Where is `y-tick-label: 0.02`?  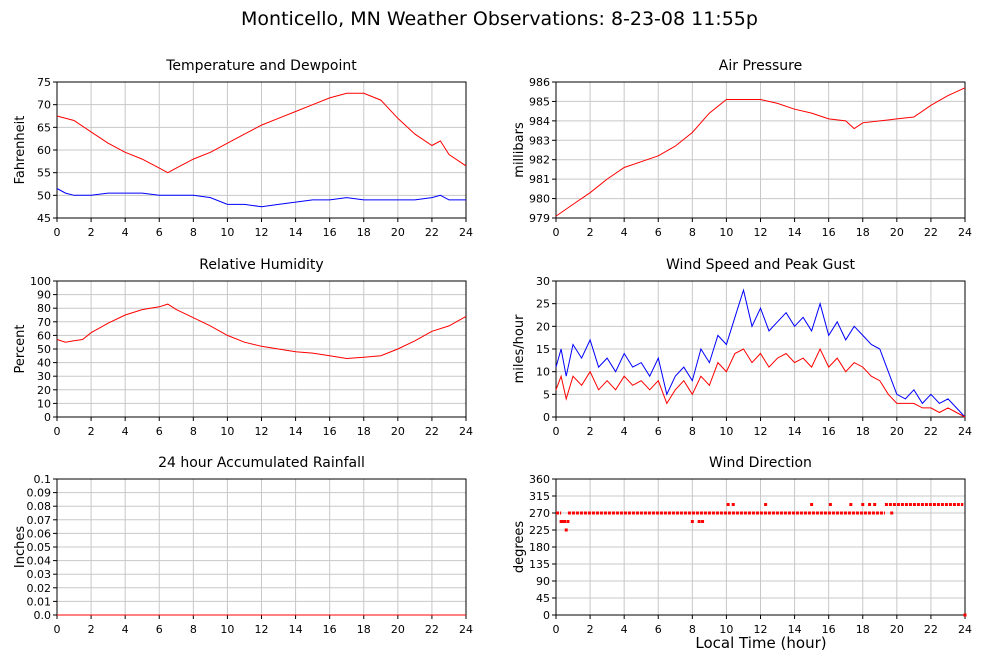
y-tick-label: 0.02 is located at coordinates (39, 588).